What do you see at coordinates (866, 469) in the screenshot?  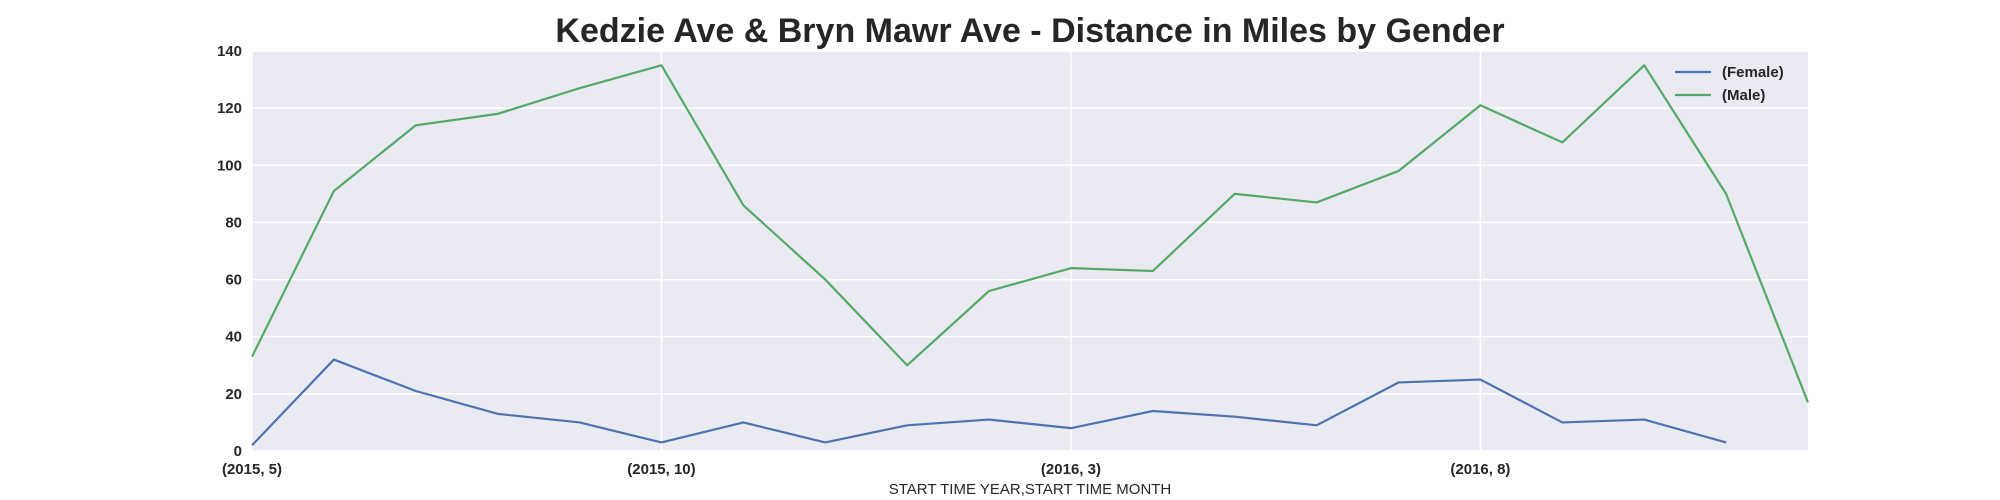 I see `x-axis-ticks: (2015, 5) (2015, 10) (2016, 3) (2016, 8)` at bounding box center [866, 469].